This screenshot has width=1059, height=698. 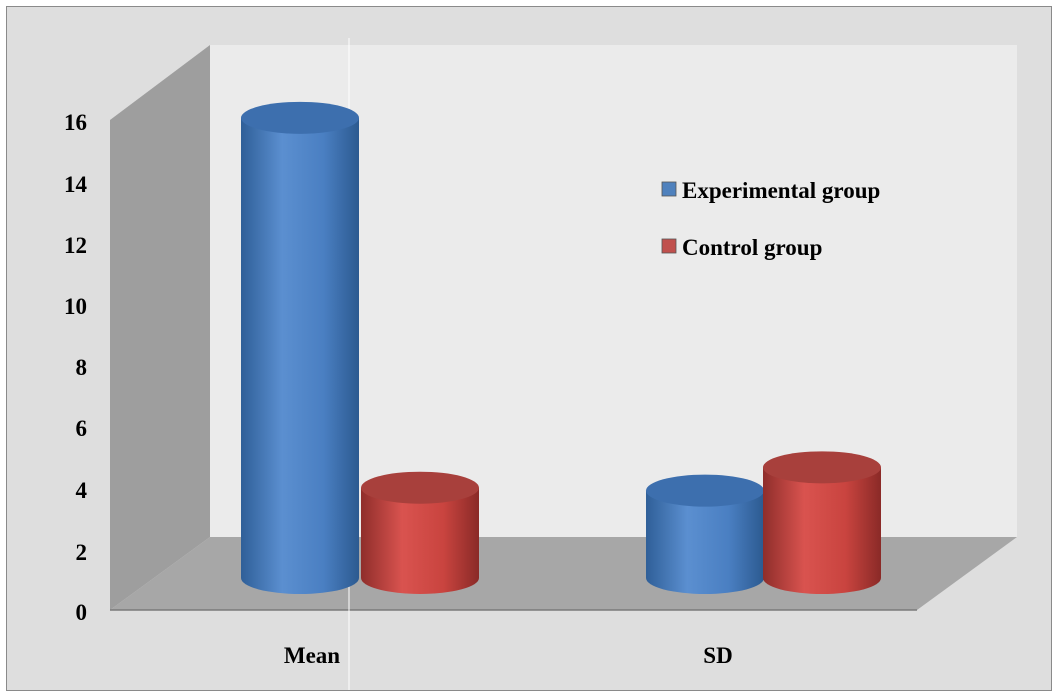 What do you see at coordinates (752, 247) in the screenshot?
I see `legend-label: Control group` at bounding box center [752, 247].